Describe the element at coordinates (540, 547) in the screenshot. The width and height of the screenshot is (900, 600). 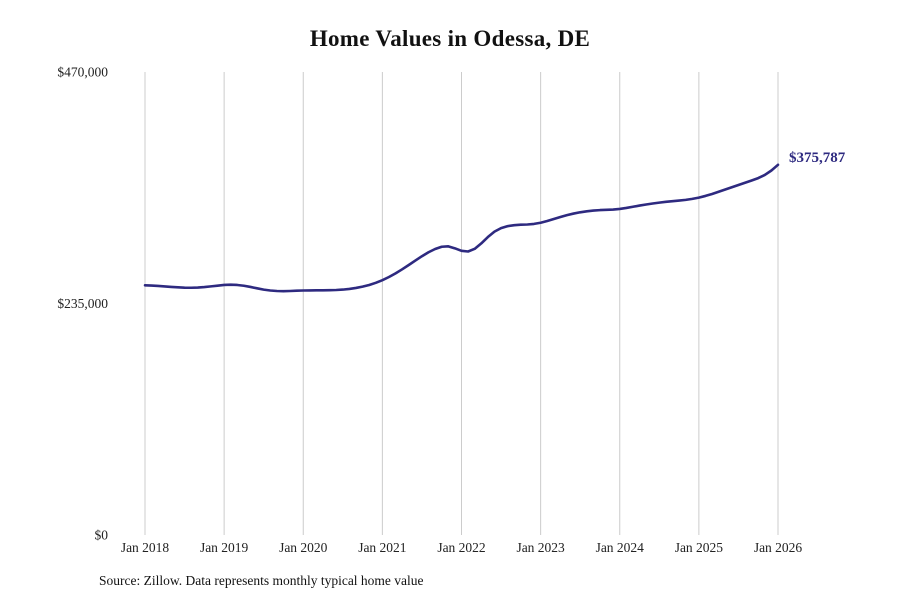
I see `x-tick-label: Jan 2023` at that location.